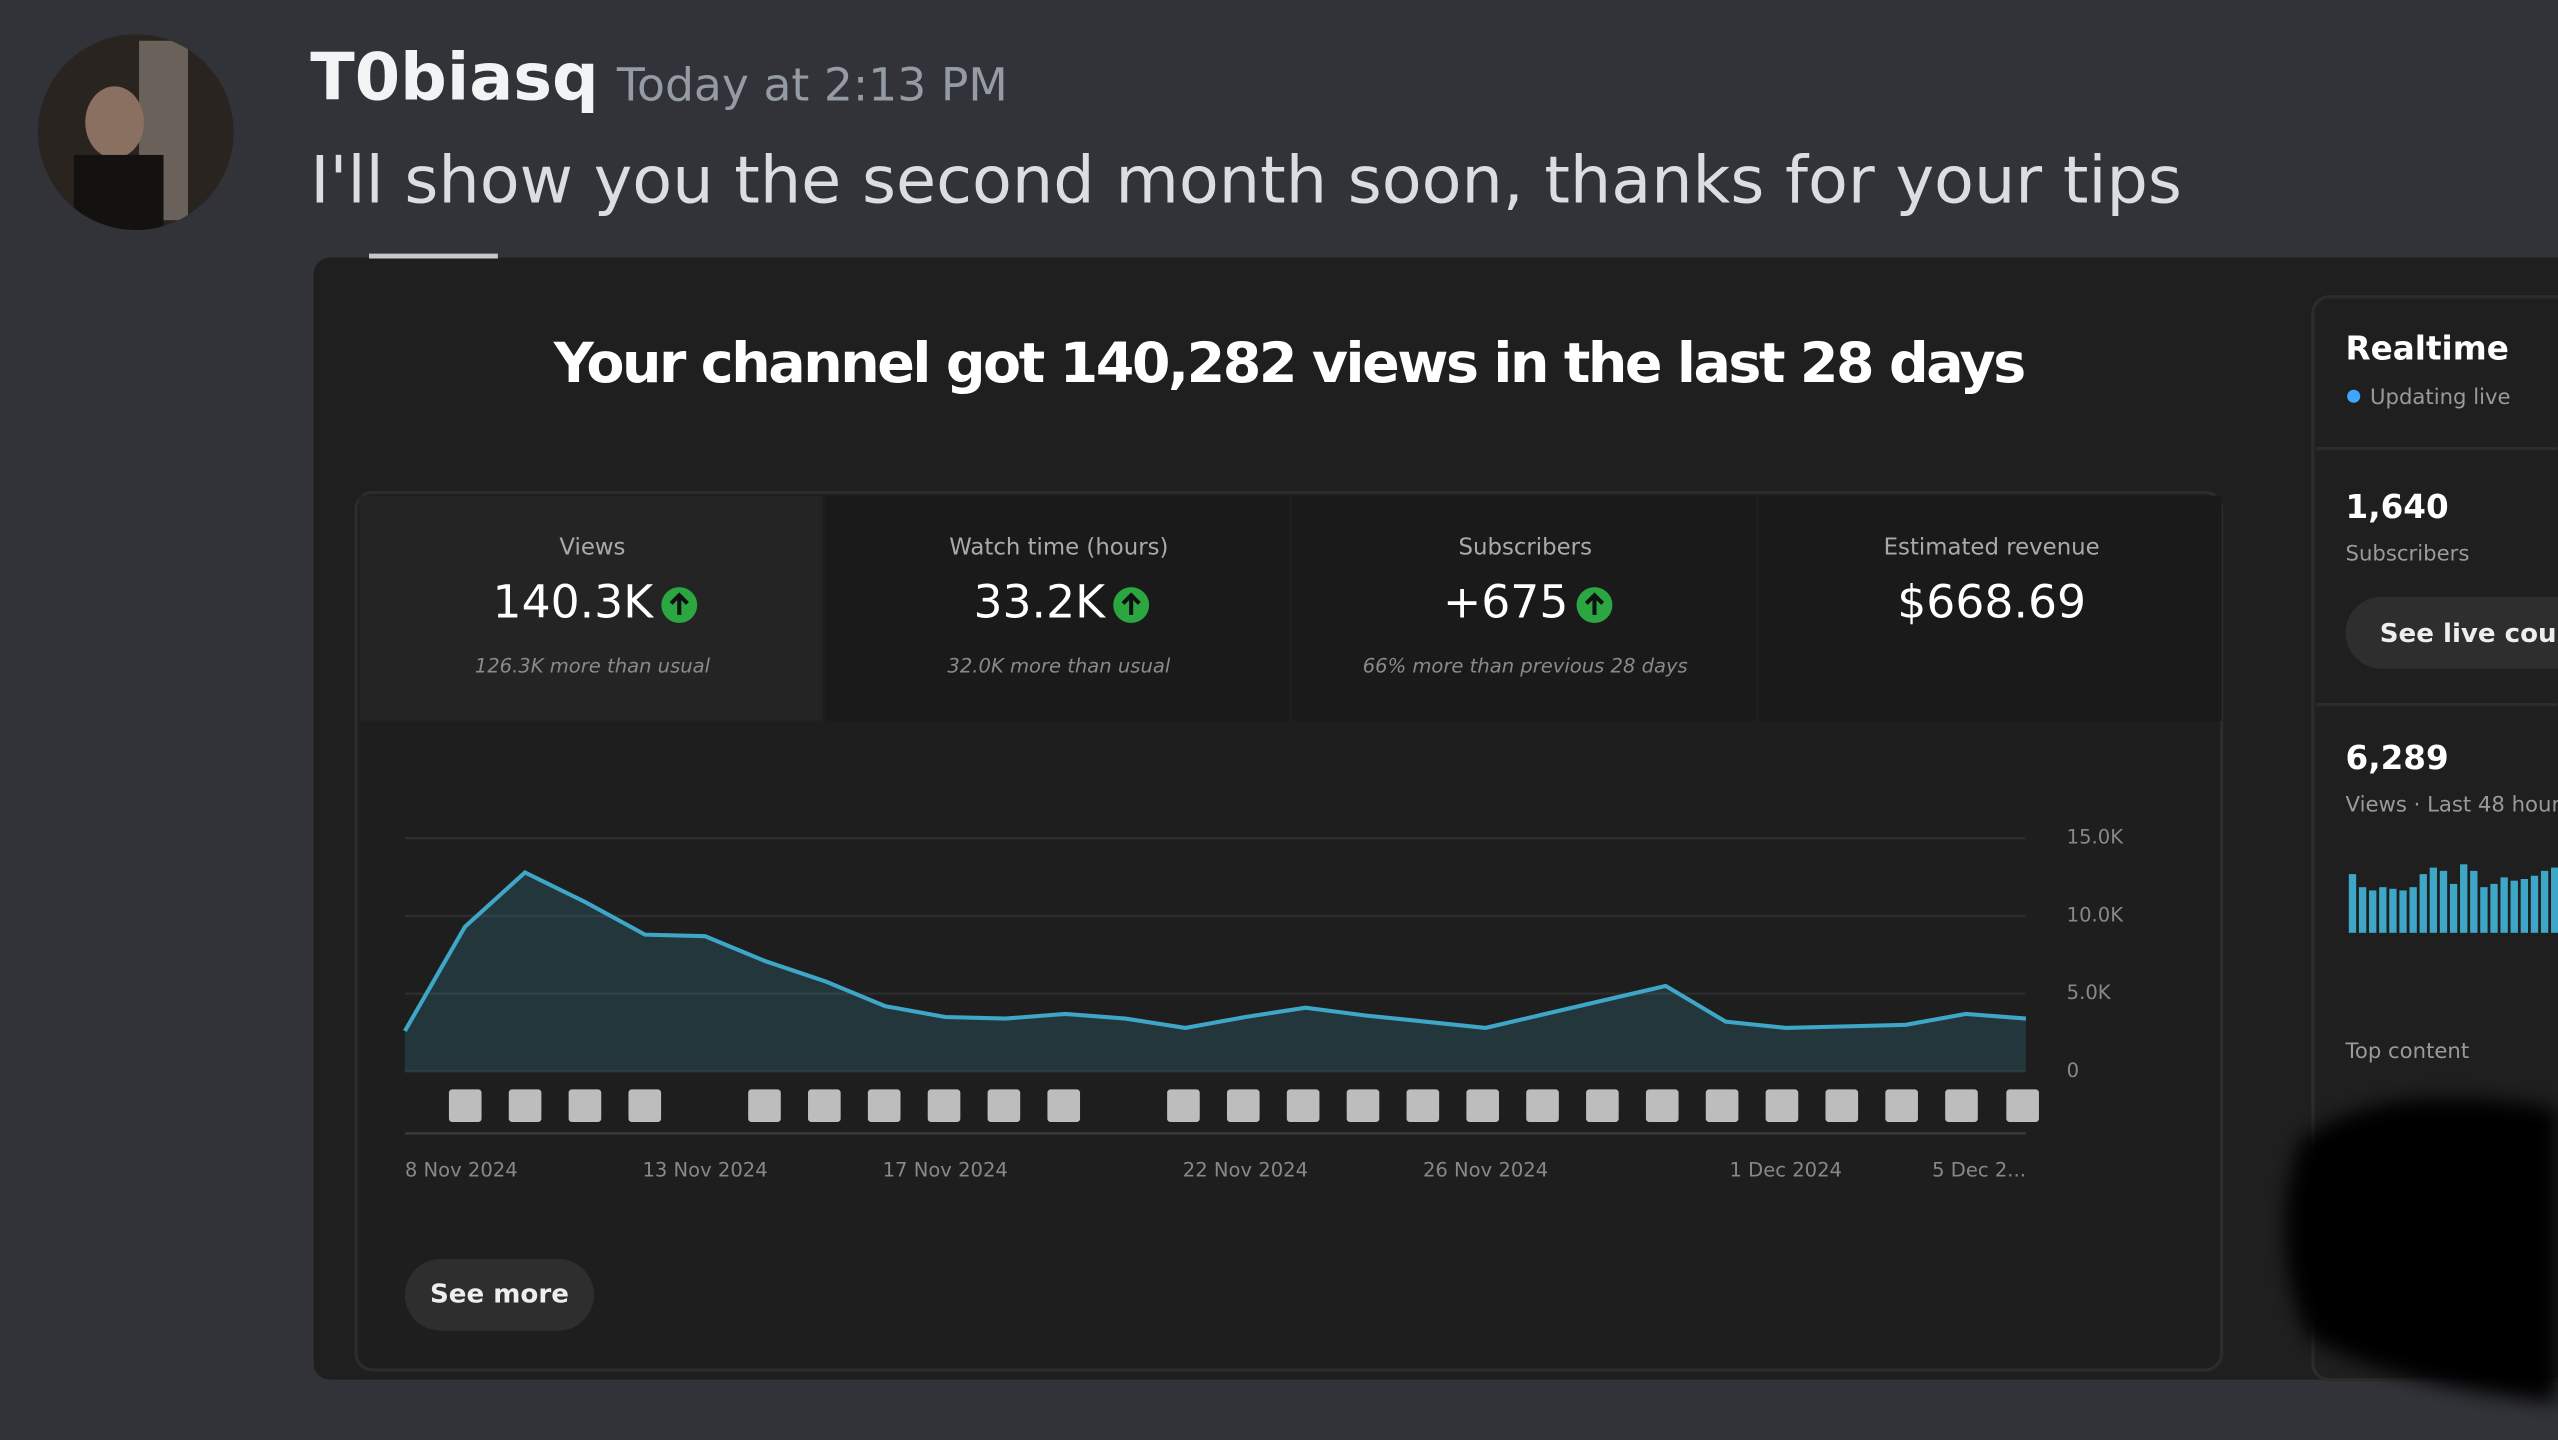 This screenshot has width=2558, height=1440. Describe the element at coordinates (574, 602) in the screenshot. I see `metric-value: 140.3K` at that location.